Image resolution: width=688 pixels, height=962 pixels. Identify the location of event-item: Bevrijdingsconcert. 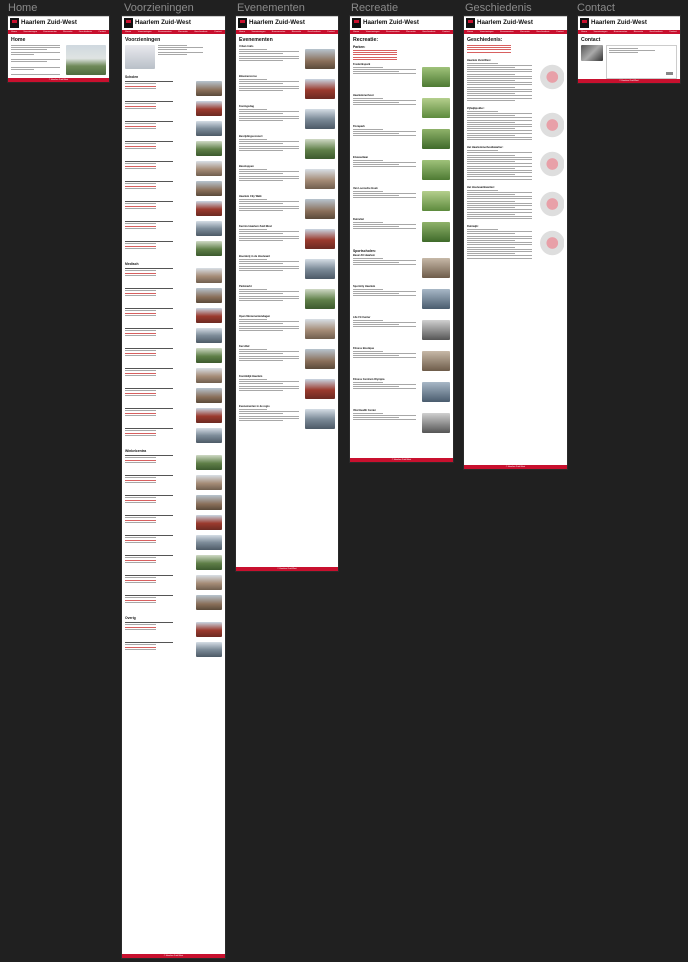
(287, 147).